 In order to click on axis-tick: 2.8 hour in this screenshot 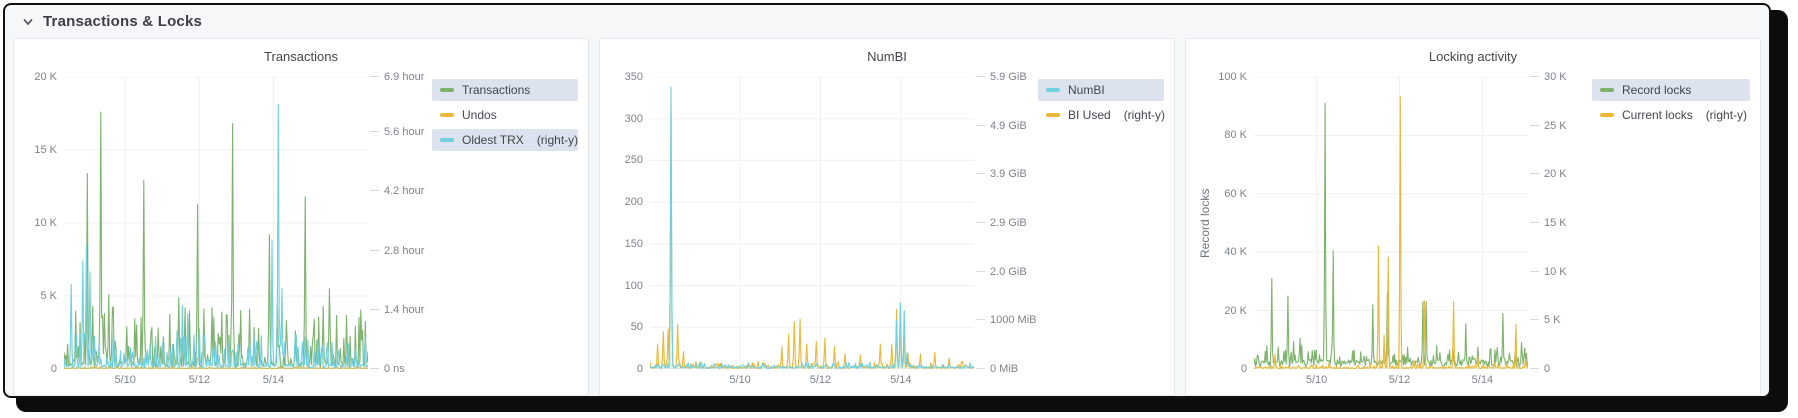, I will do `click(397, 251)`.